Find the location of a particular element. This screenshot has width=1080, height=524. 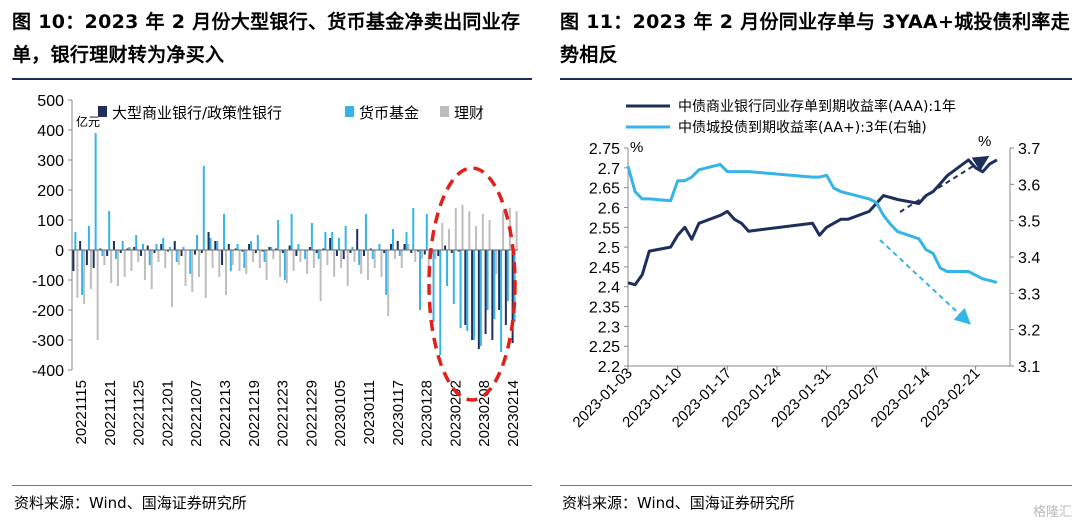

left-source-rule is located at coordinates (272, 485).